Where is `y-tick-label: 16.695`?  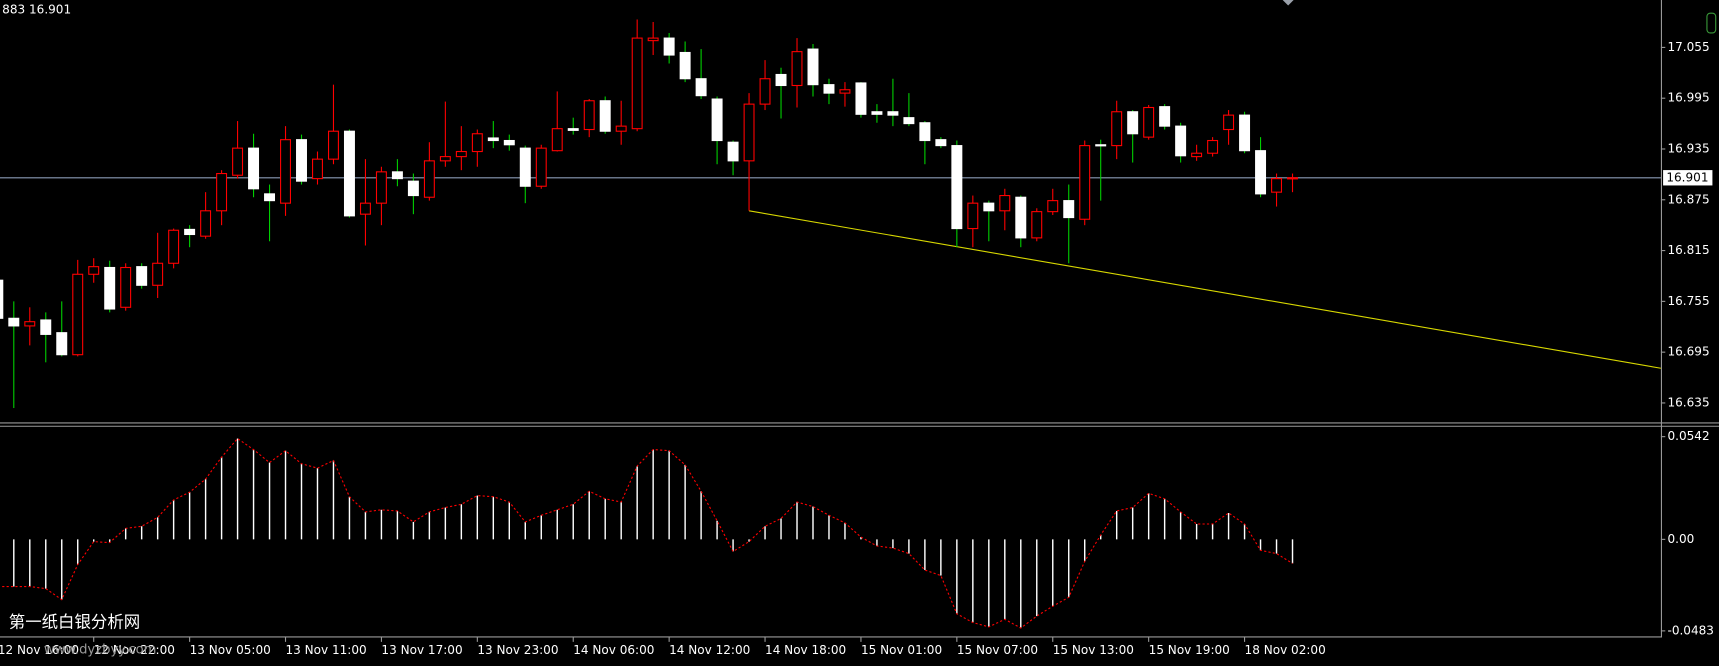 y-tick-label: 16.695 is located at coordinates (1688, 352).